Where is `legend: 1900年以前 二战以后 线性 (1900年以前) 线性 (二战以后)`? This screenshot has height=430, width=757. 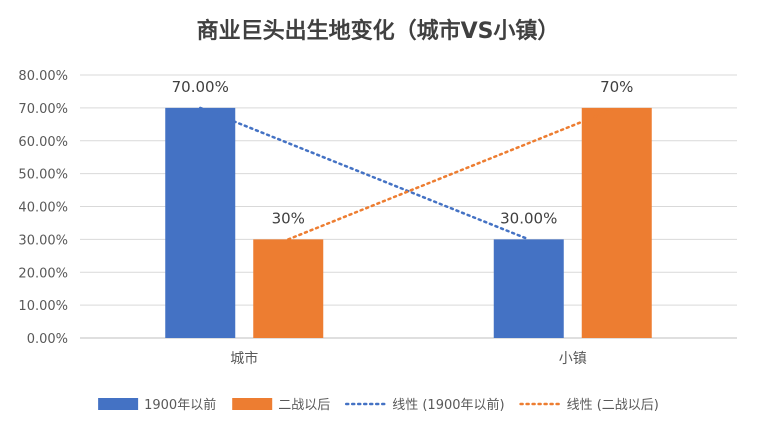 legend: 1900年以前 二战以后 线性 (1900年以前) 线性 (二战以后) is located at coordinates (378, 405).